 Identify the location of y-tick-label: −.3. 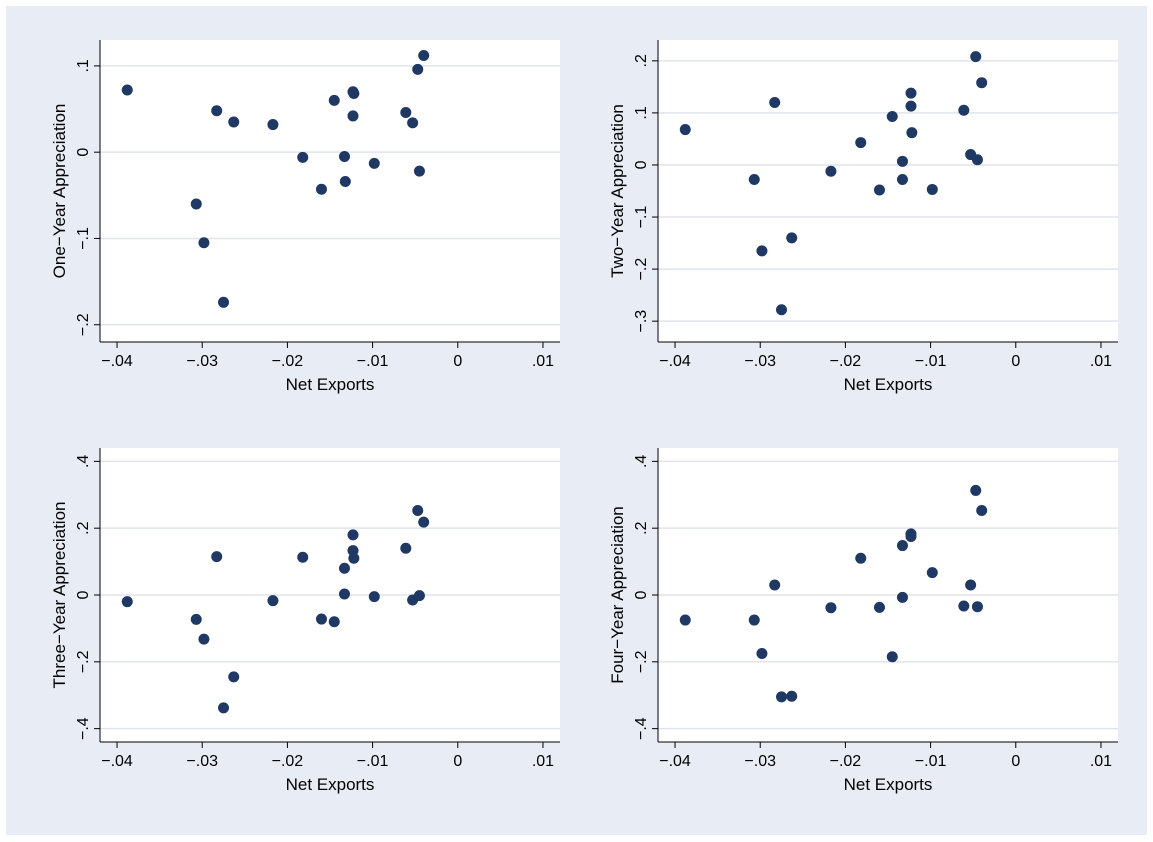
(641, 321).